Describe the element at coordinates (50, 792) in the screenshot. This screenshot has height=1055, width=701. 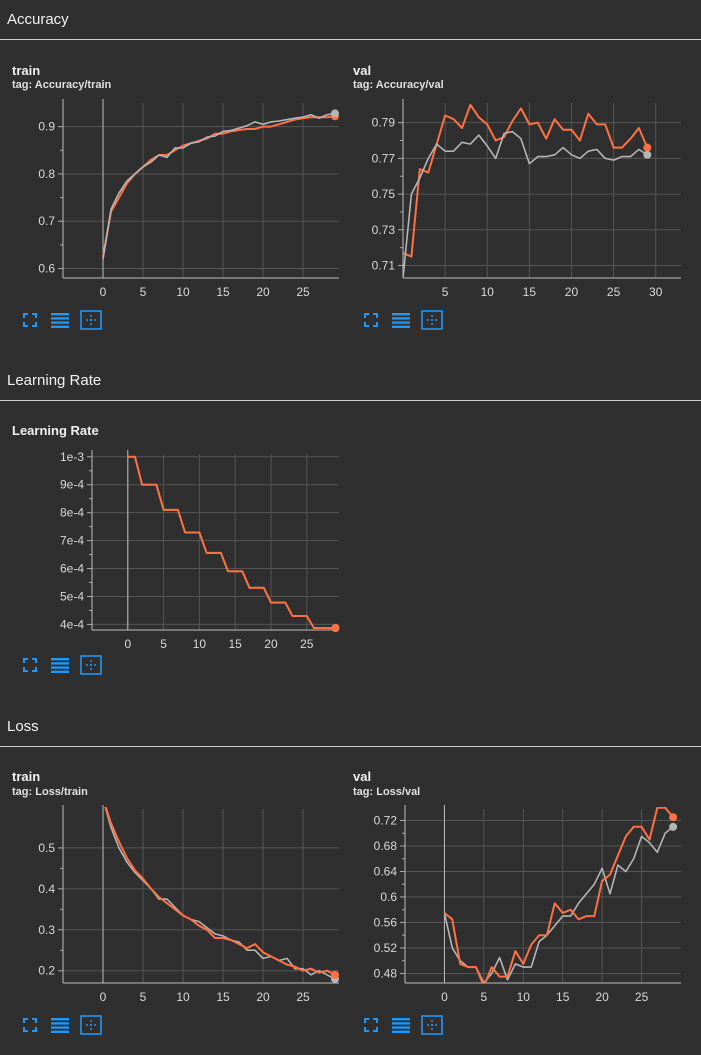
I see `card-tag: tag: Loss/train` at that location.